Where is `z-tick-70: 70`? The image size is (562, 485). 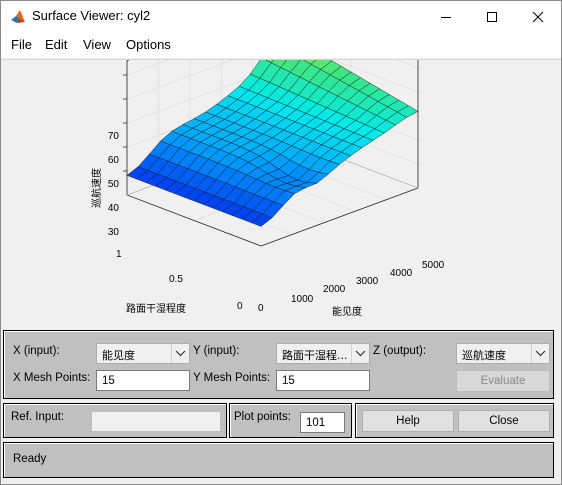
z-tick-70: 70 is located at coordinates (114, 136).